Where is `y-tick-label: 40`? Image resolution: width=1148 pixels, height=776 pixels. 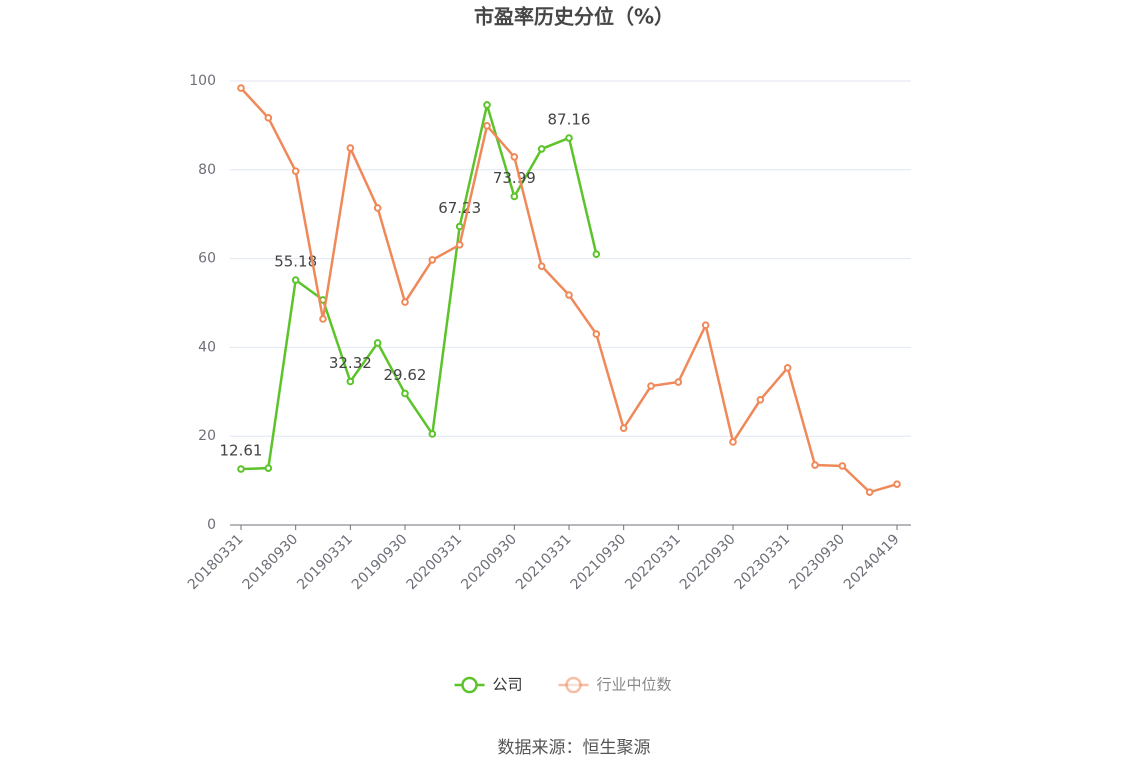 y-tick-label: 40 is located at coordinates (207, 347).